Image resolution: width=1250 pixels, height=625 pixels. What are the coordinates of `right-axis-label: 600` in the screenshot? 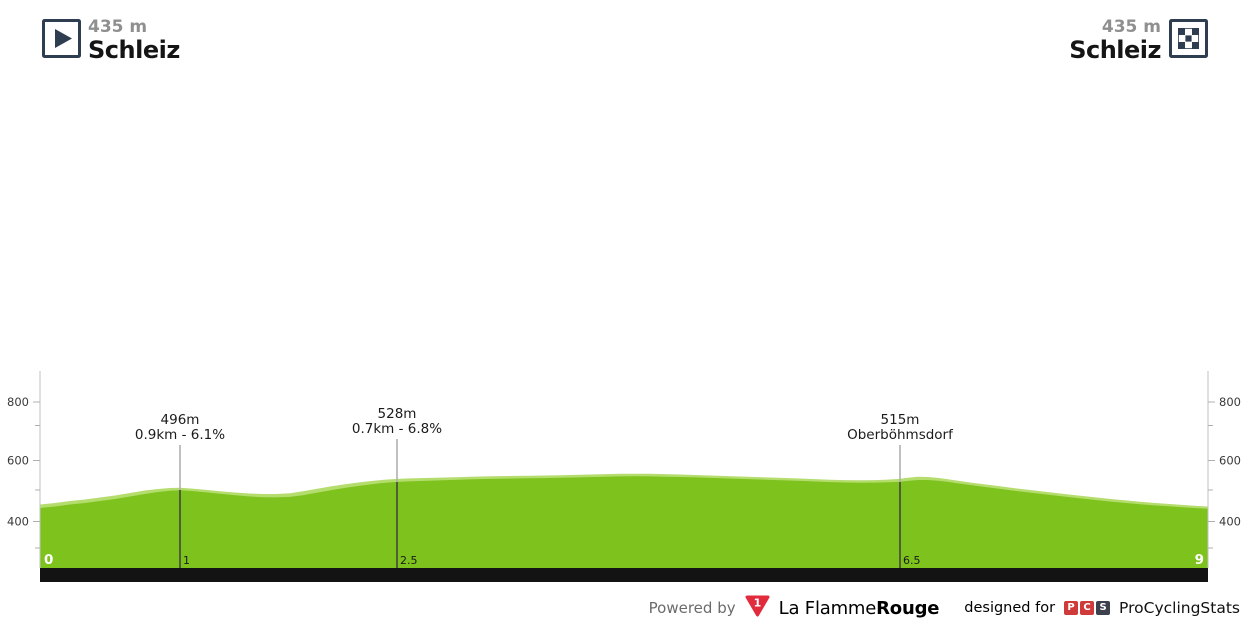 It's located at (1230, 461).